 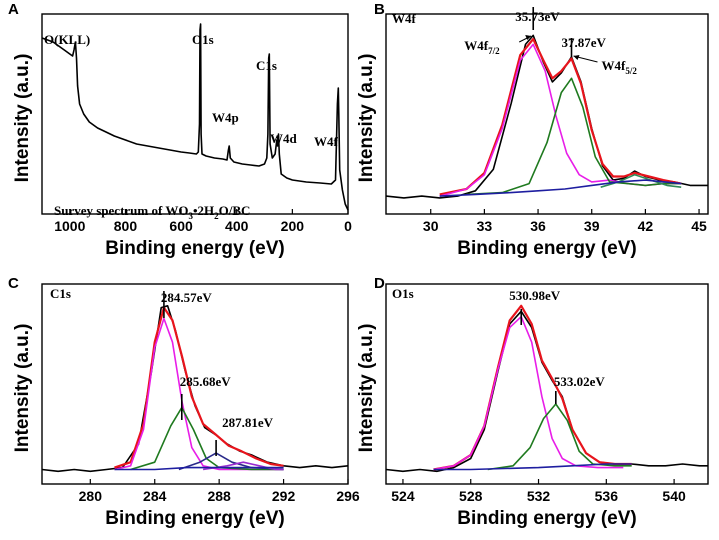 I want to click on x-tick-label: 296, so click(x=348, y=496).